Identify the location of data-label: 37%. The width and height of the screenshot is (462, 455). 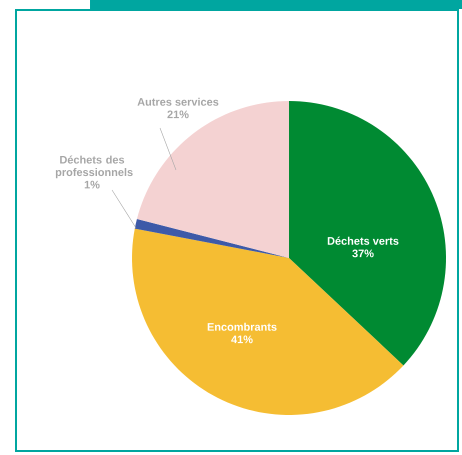
(363, 254).